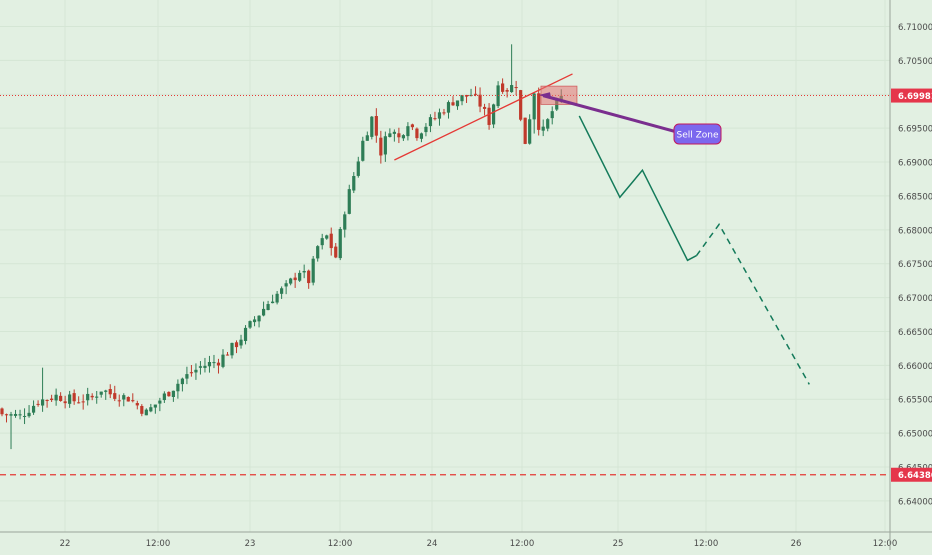  I want to click on sell-zone-arrow, so click(610, 114).